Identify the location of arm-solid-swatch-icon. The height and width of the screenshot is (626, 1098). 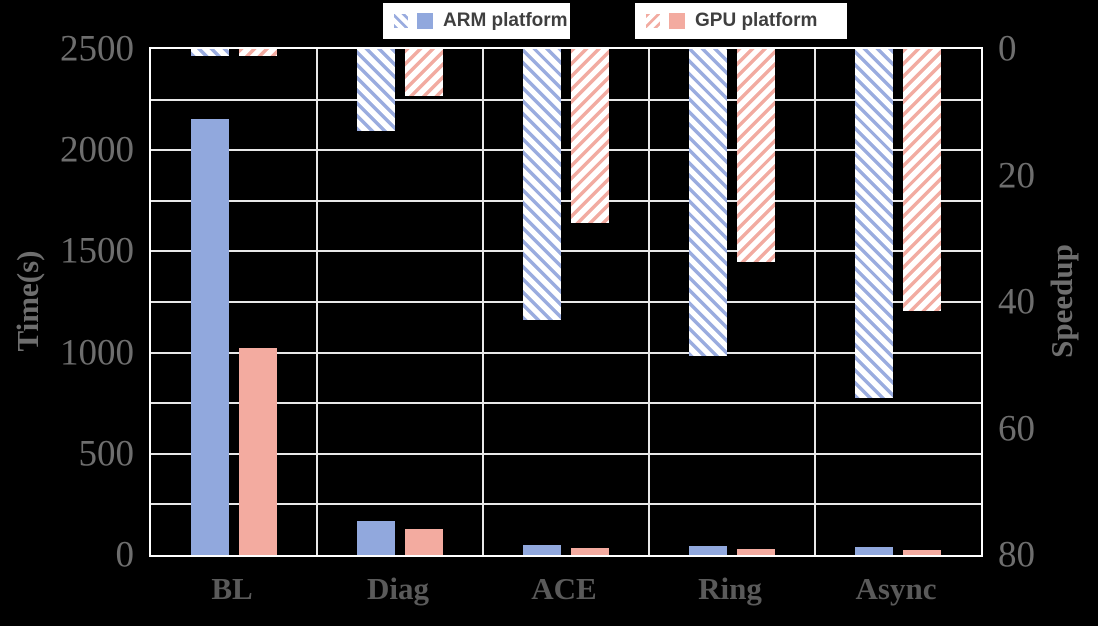
(425, 21).